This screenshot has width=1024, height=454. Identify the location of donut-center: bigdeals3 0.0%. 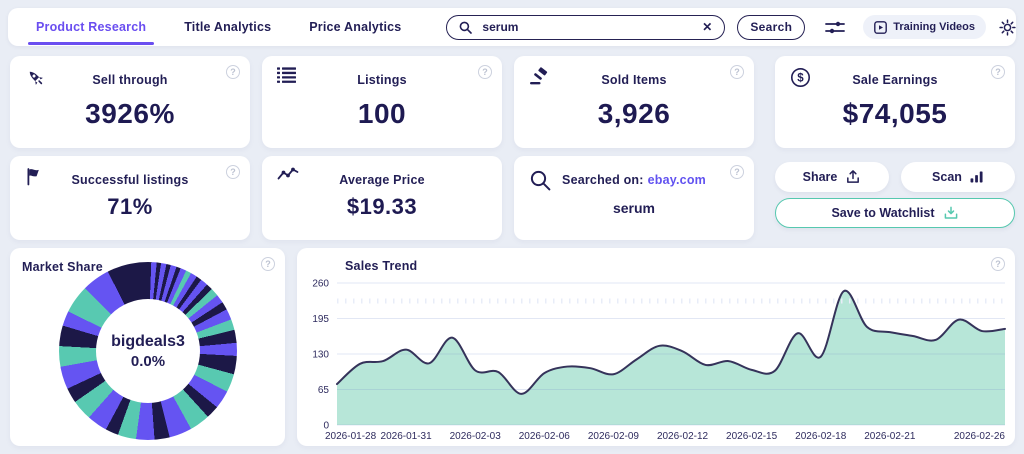
(148, 351).